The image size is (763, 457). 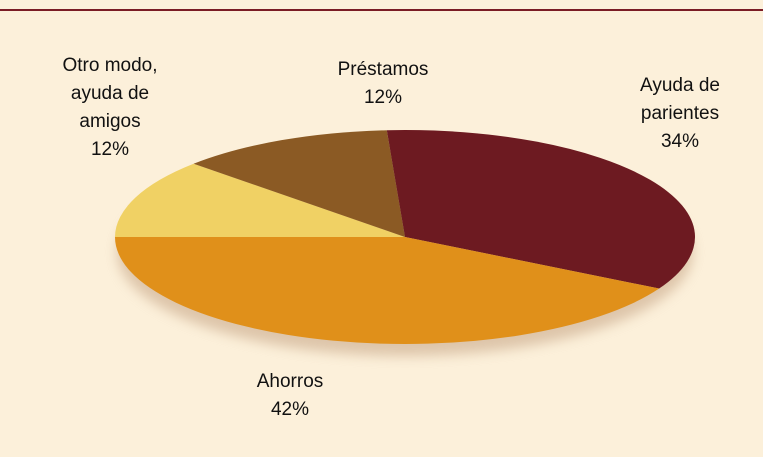 I want to click on slice-label: Ahorros 42%, so click(x=290, y=396).